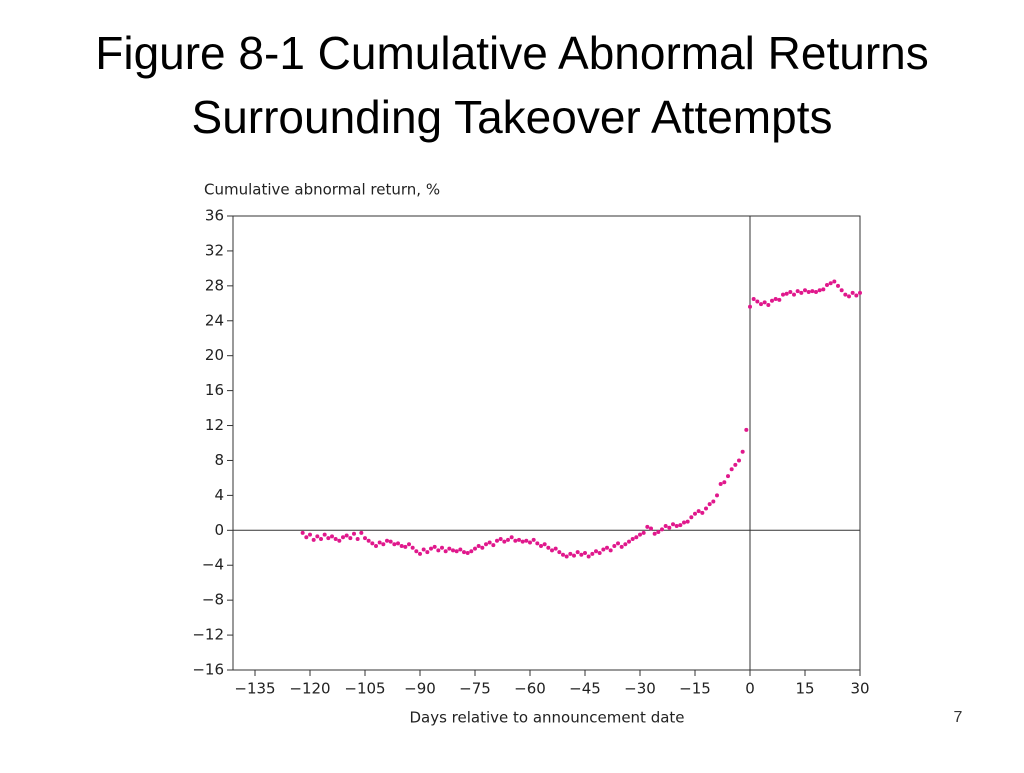 This screenshot has width=1024, height=773. Describe the element at coordinates (213, 565) in the screenshot. I see `y-tick-label: −4` at that location.